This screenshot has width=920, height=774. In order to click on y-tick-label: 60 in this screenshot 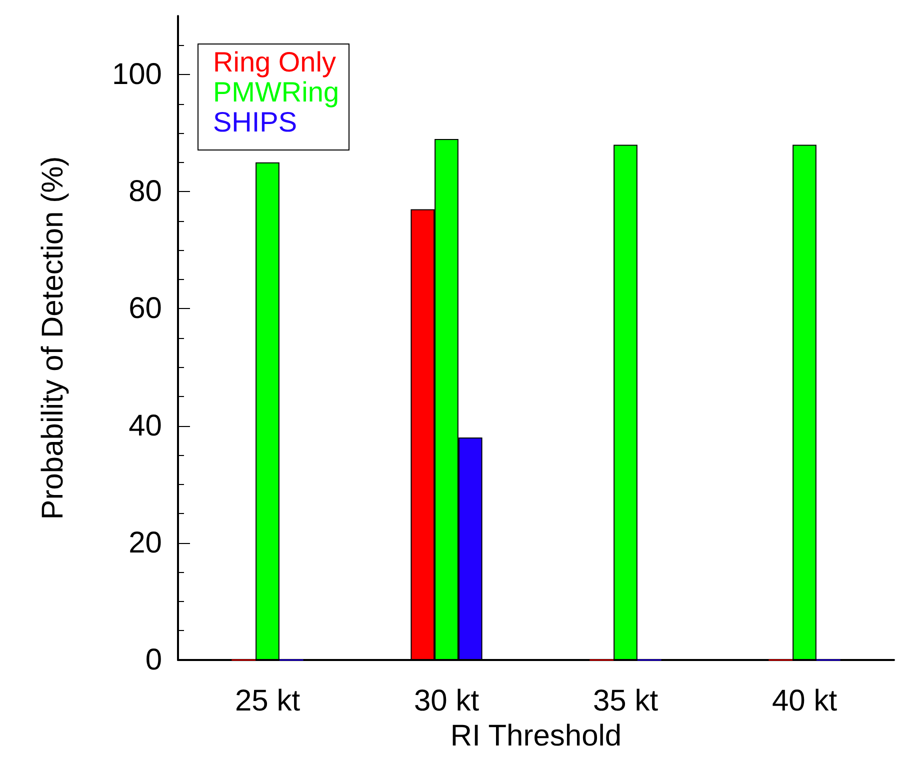, I will do `click(145, 309)`.